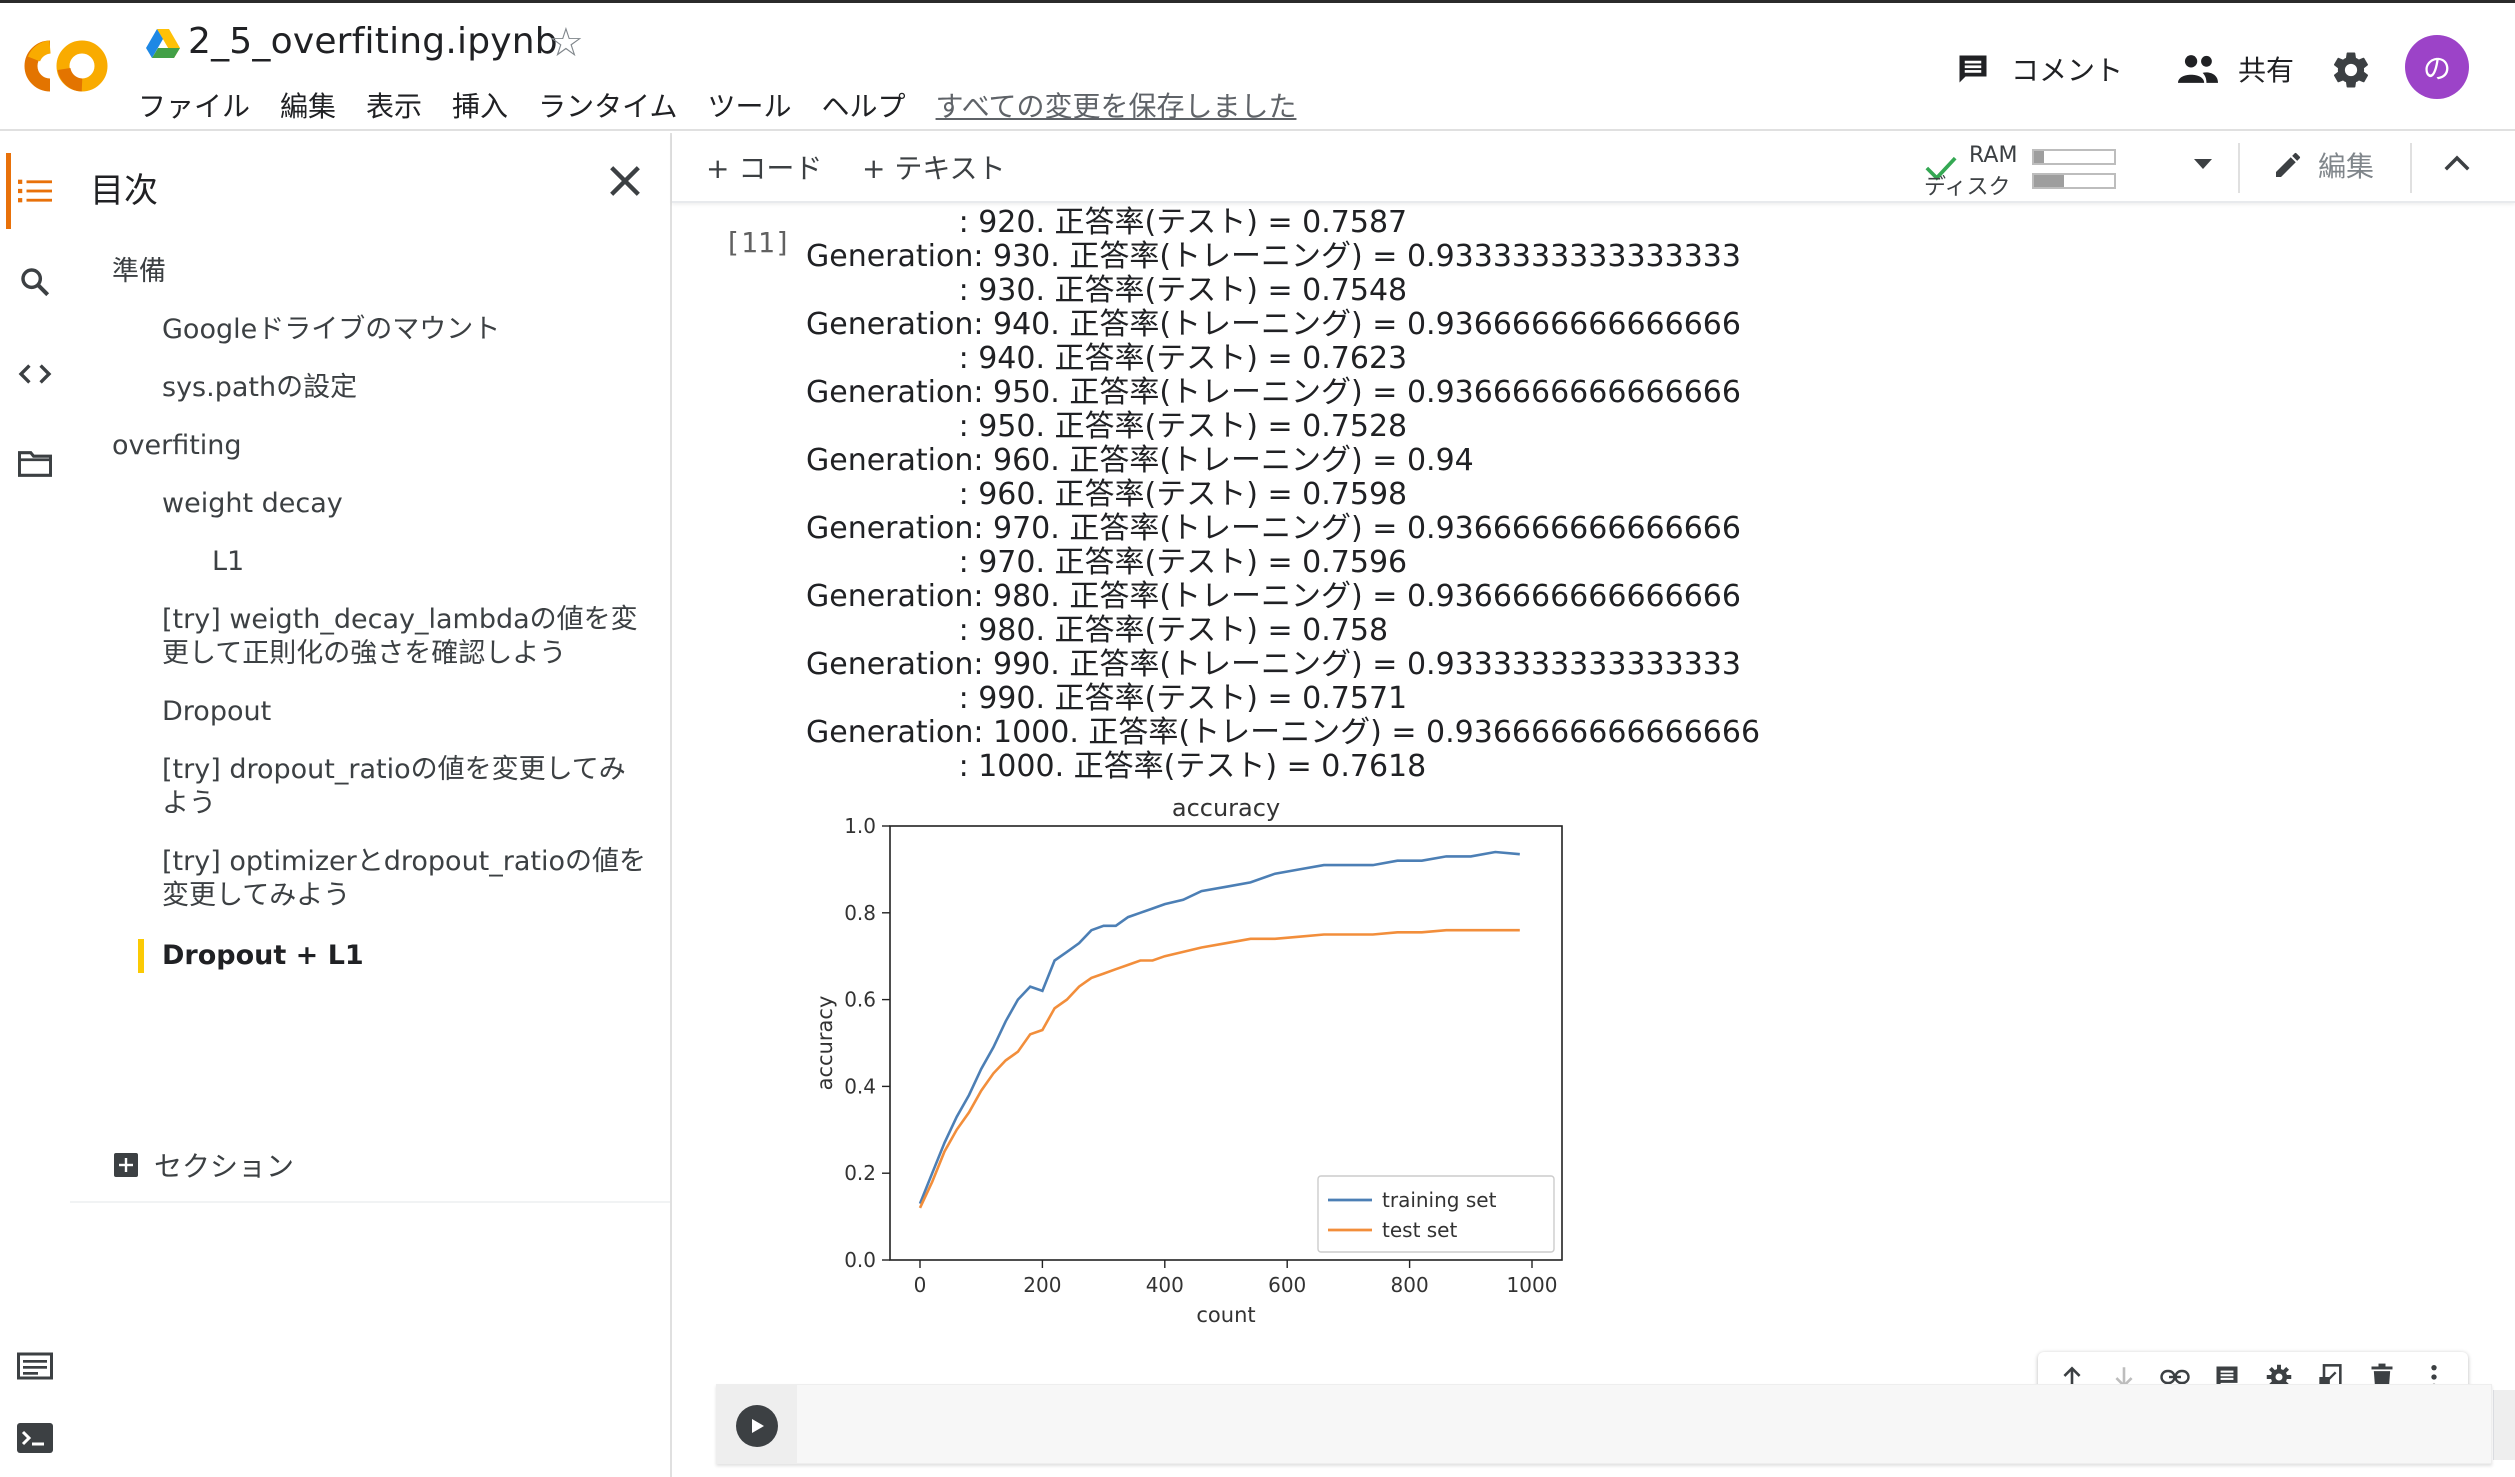  I want to click on toc-item-l1: L1, so click(228, 561).